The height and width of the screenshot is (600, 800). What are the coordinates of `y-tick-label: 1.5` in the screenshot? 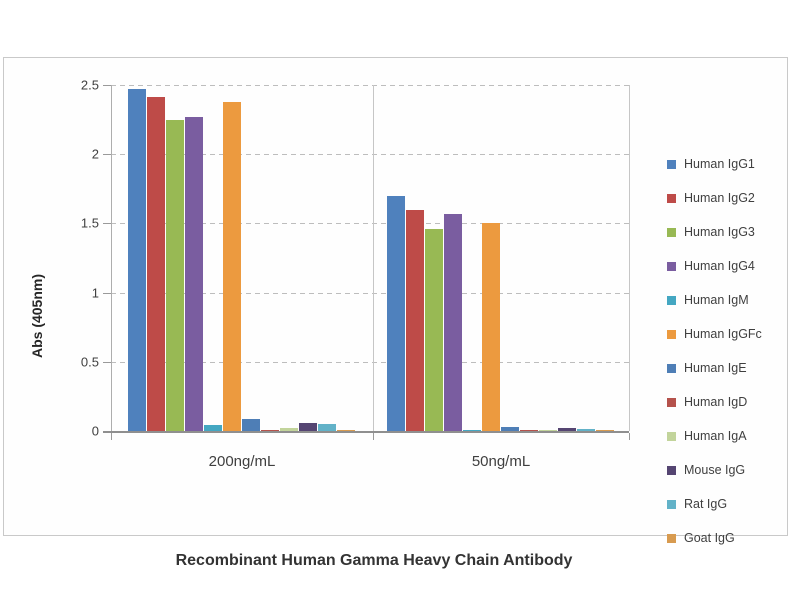 It's located at (89, 223).